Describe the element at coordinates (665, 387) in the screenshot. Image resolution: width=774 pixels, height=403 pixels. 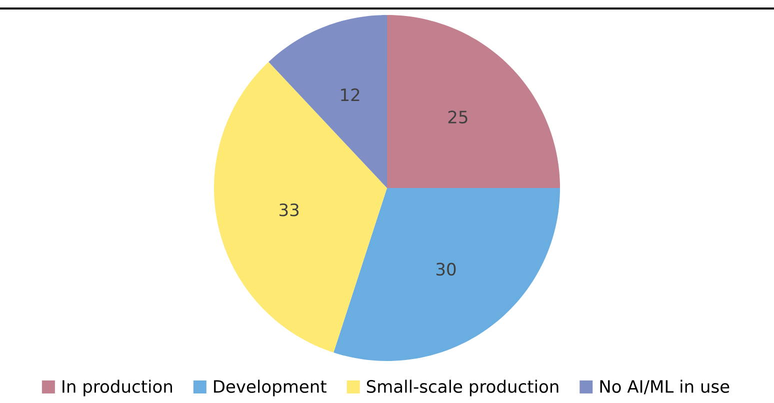
I see `legend-label: No AI/ML in use` at that location.